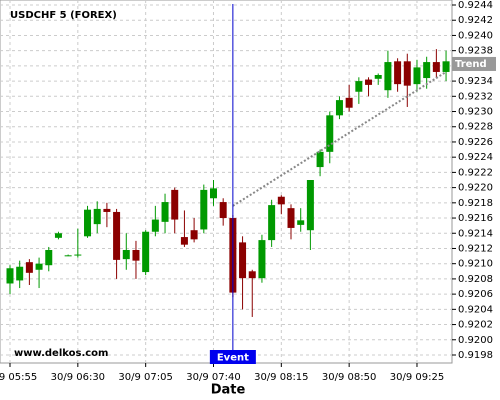  I want to click on y-tick-label: 0.9244, so click(475, 5).